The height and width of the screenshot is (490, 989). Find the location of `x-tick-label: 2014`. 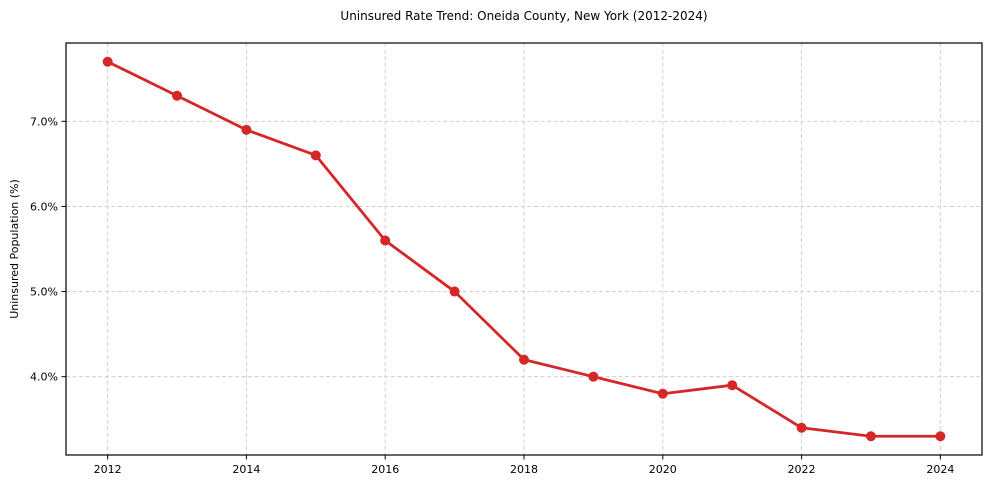

x-tick-label: 2014 is located at coordinates (246, 469).